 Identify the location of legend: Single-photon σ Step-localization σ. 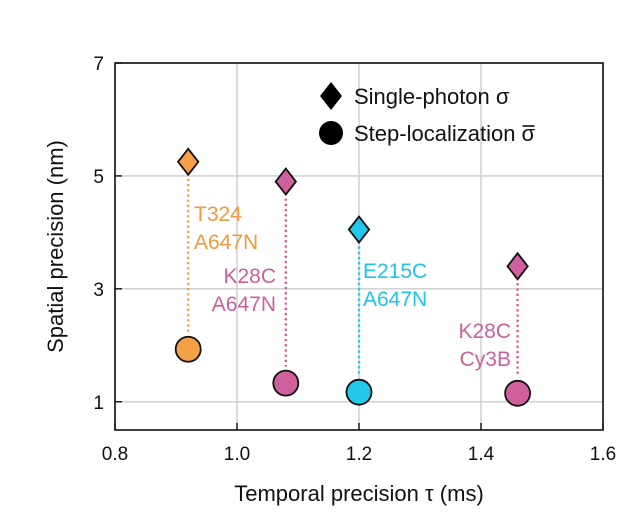
(427, 114).